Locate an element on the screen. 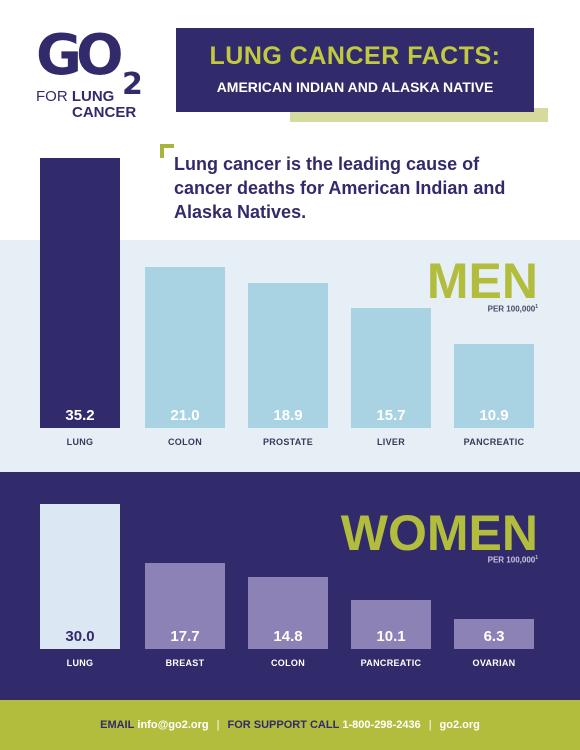  email-link: info@go2.org is located at coordinates (173, 725).